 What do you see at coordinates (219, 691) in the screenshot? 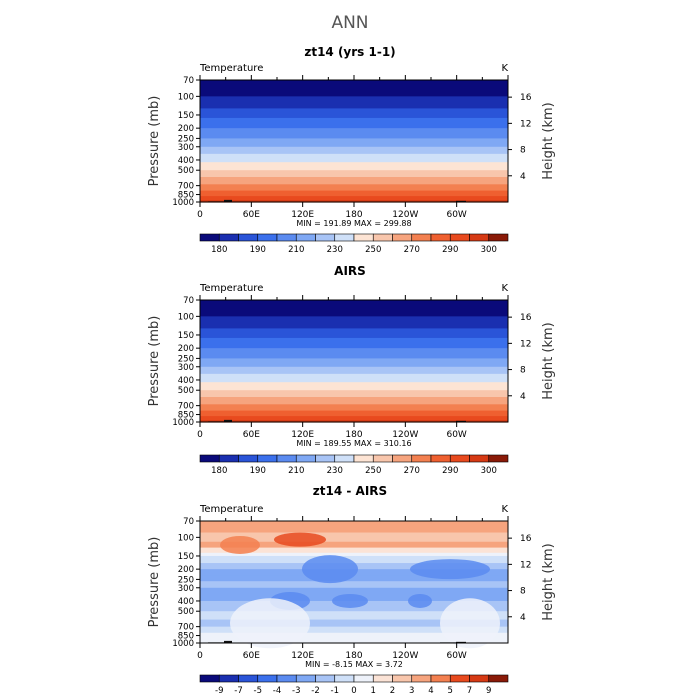
I see `colorbar-tick-label: -9` at bounding box center [219, 691].